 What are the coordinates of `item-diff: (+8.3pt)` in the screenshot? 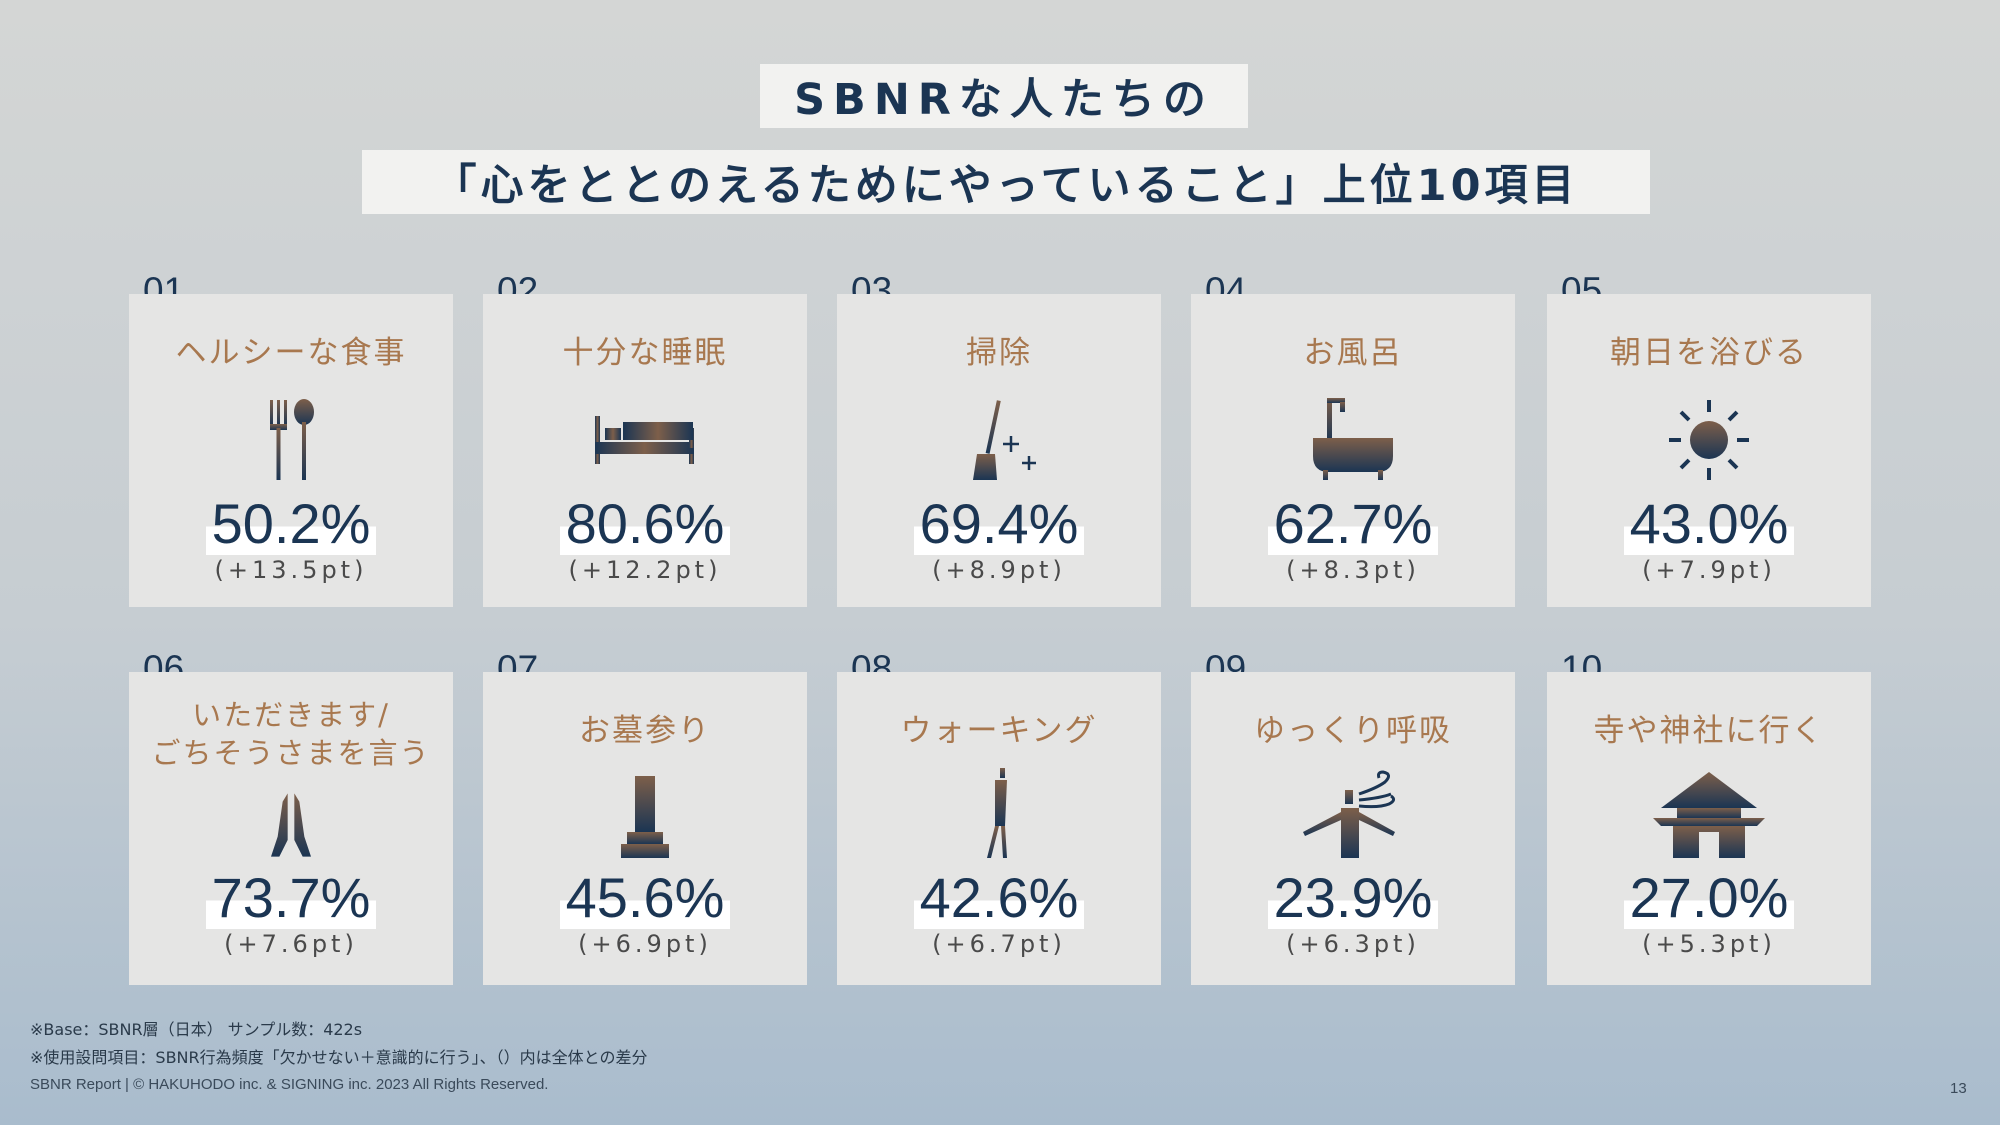 It's located at (1353, 570).